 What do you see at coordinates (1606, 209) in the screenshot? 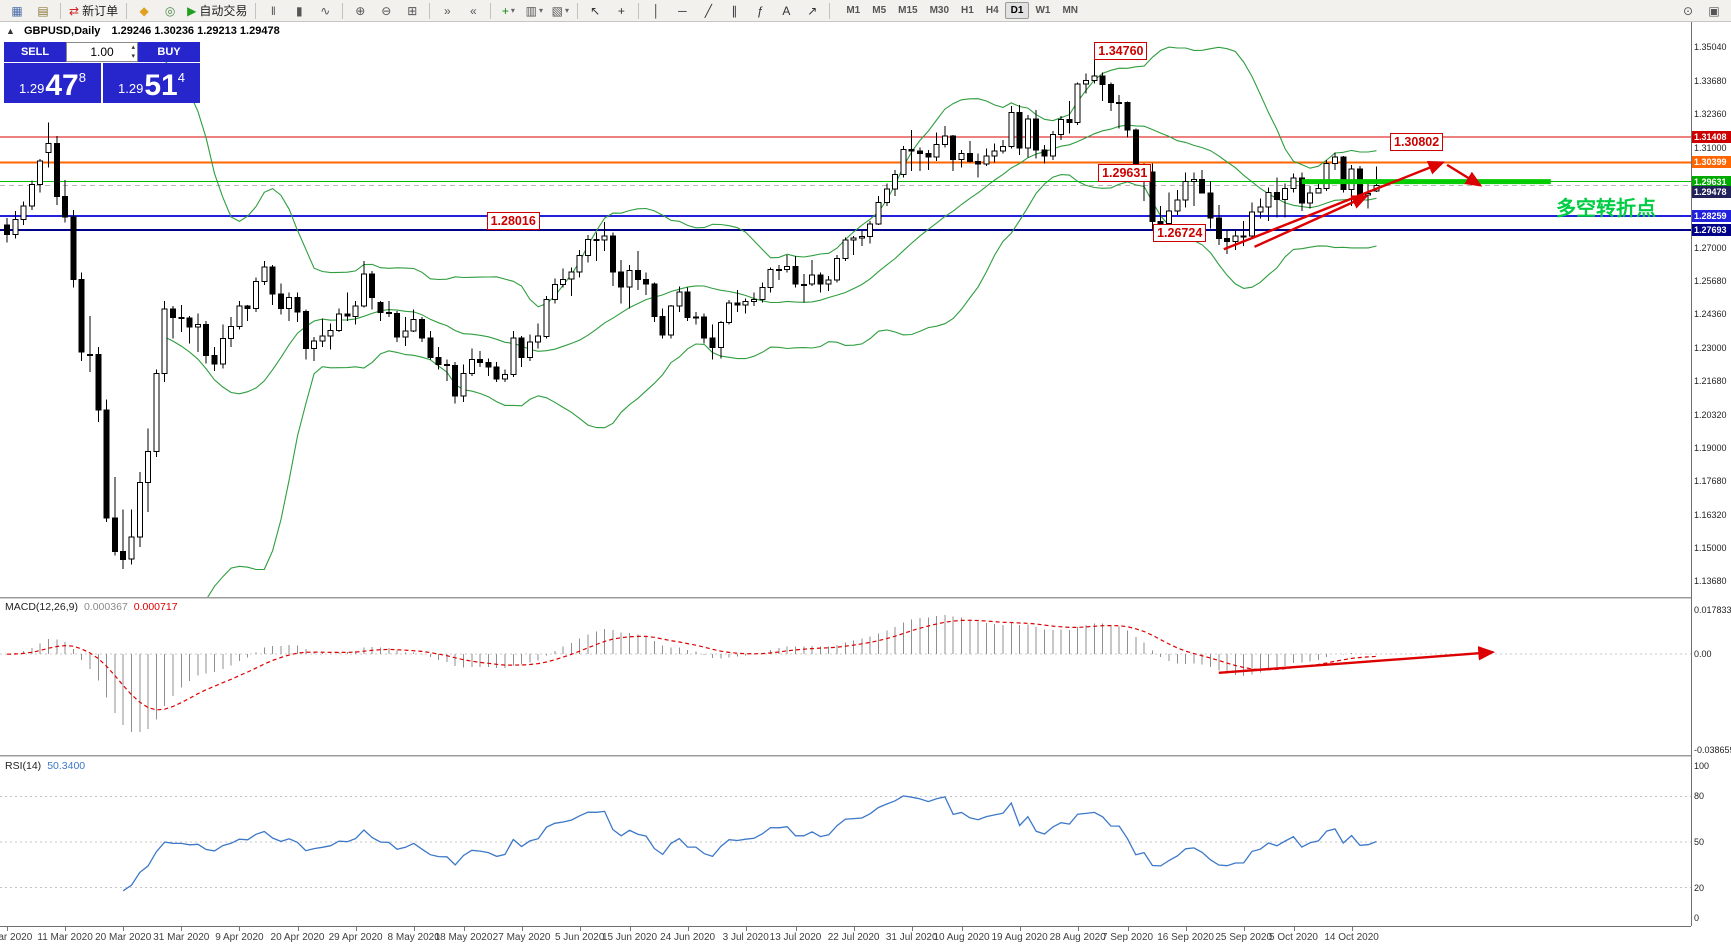
I see `bull-bear-turning-point-note: 多空转折点` at bounding box center [1606, 209].